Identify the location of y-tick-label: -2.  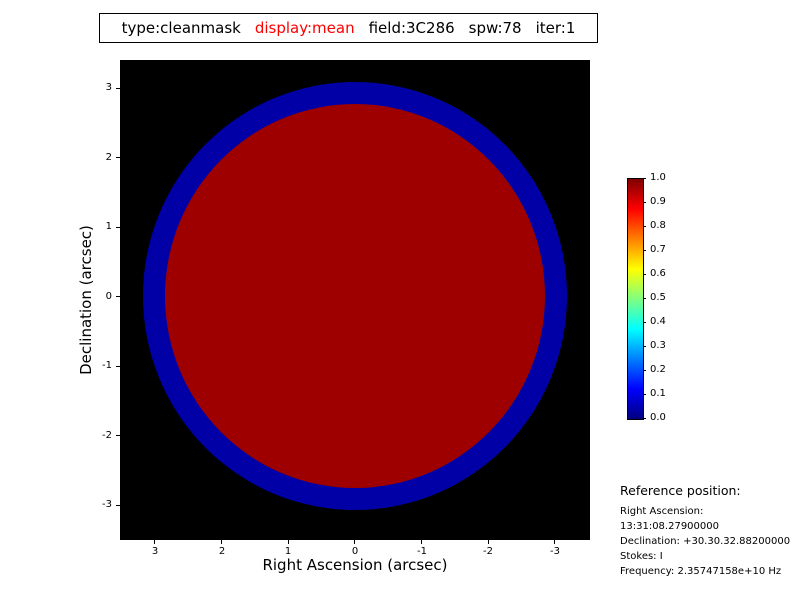
(107, 435).